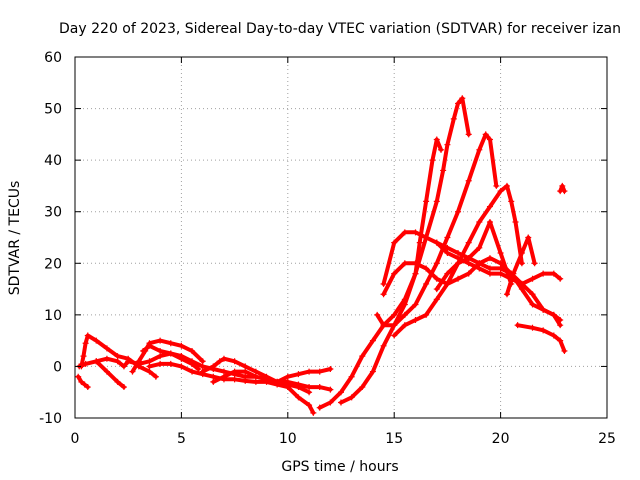  What do you see at coordinates (501, 439) in the screenshot?
I see `x-tick-label: 20` at bounding box center [501, 439].